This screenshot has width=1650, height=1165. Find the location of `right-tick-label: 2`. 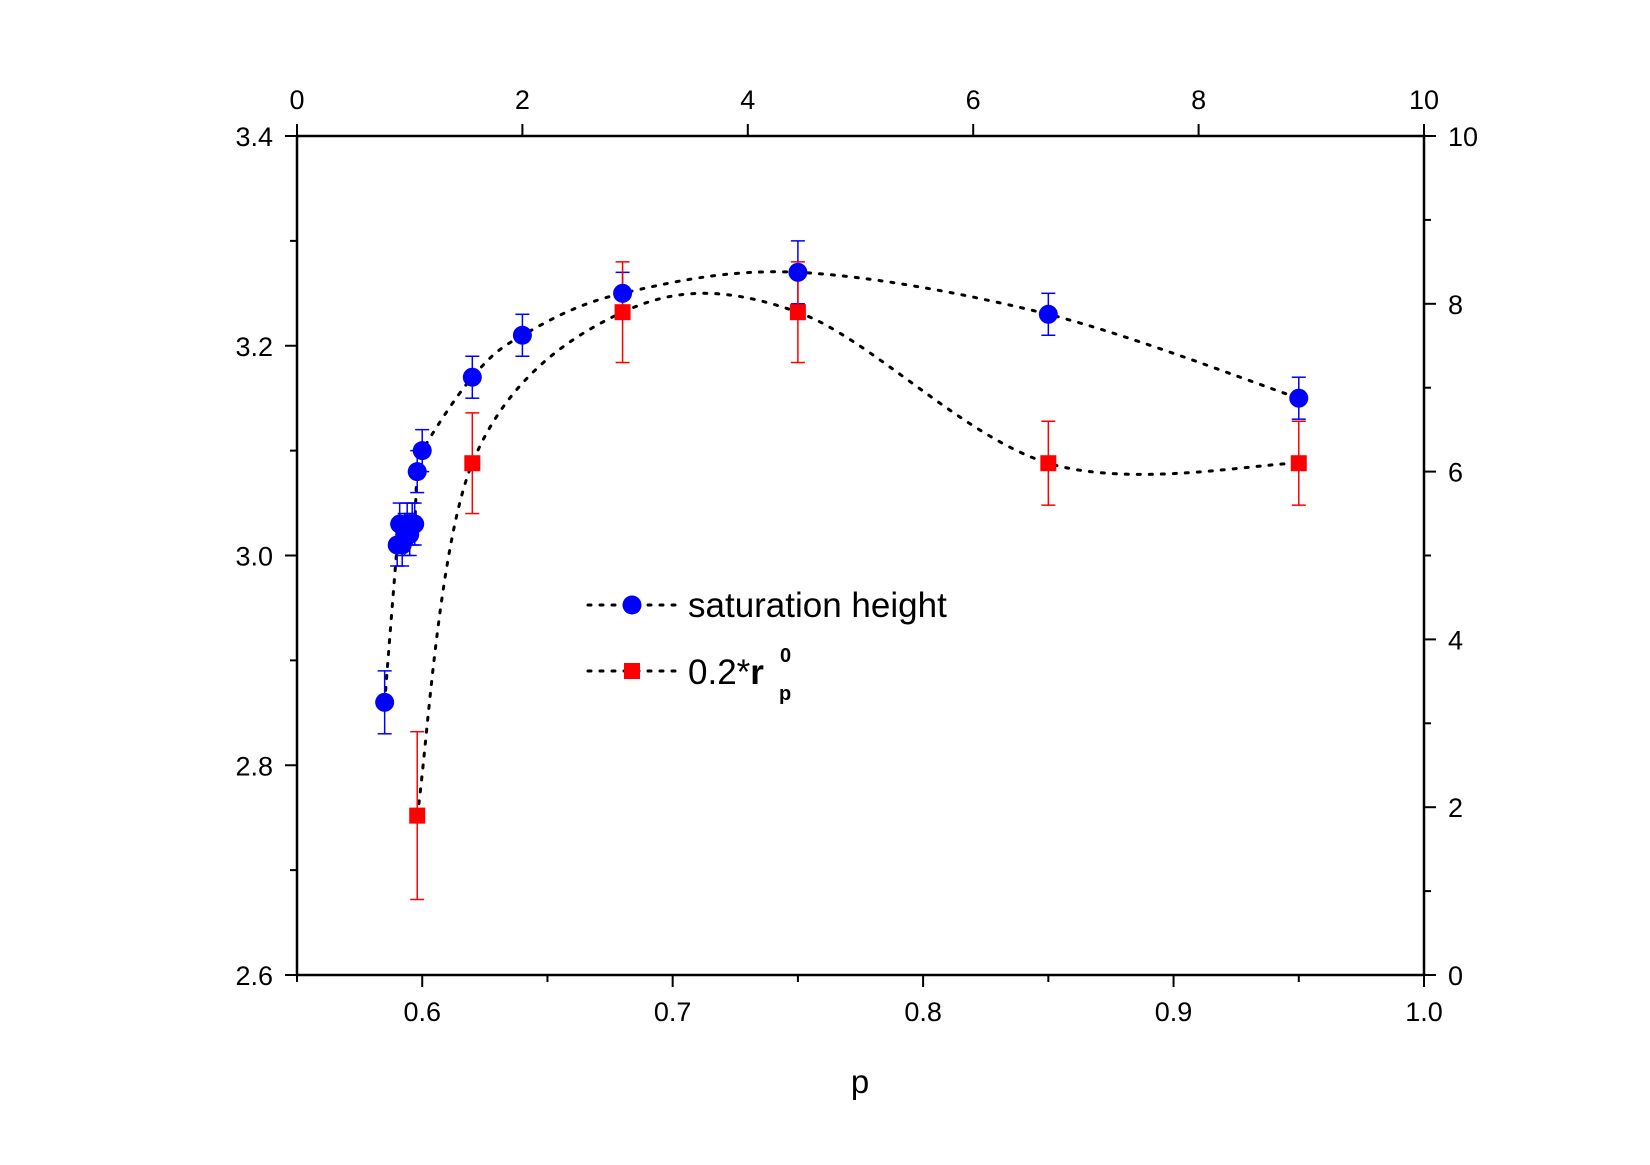

right-tick-label: 2 is located at coordinates (1455, 808).